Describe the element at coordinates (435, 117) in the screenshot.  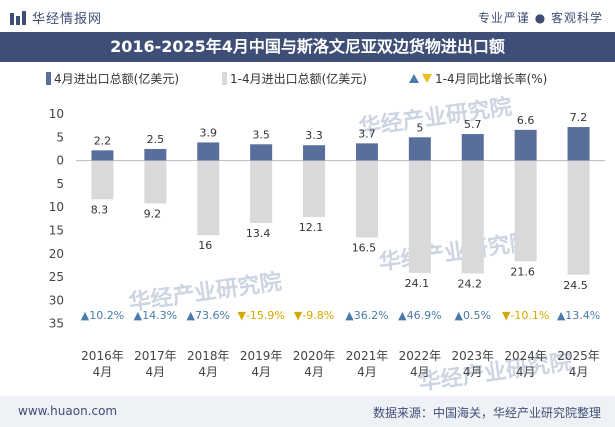
I see `watermark-text: 华经产业研究院` at that location.